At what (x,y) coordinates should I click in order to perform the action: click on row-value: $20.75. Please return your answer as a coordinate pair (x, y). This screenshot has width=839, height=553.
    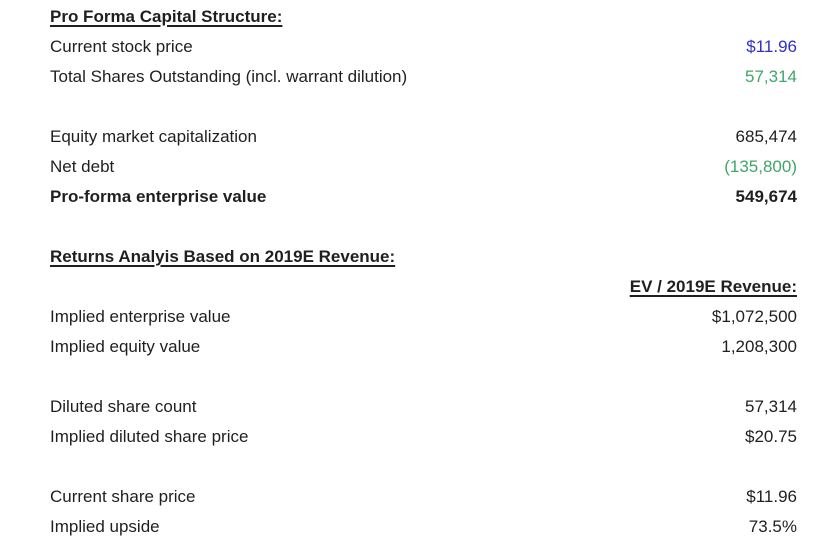
    Looking at the image, I should click on (771, 436).